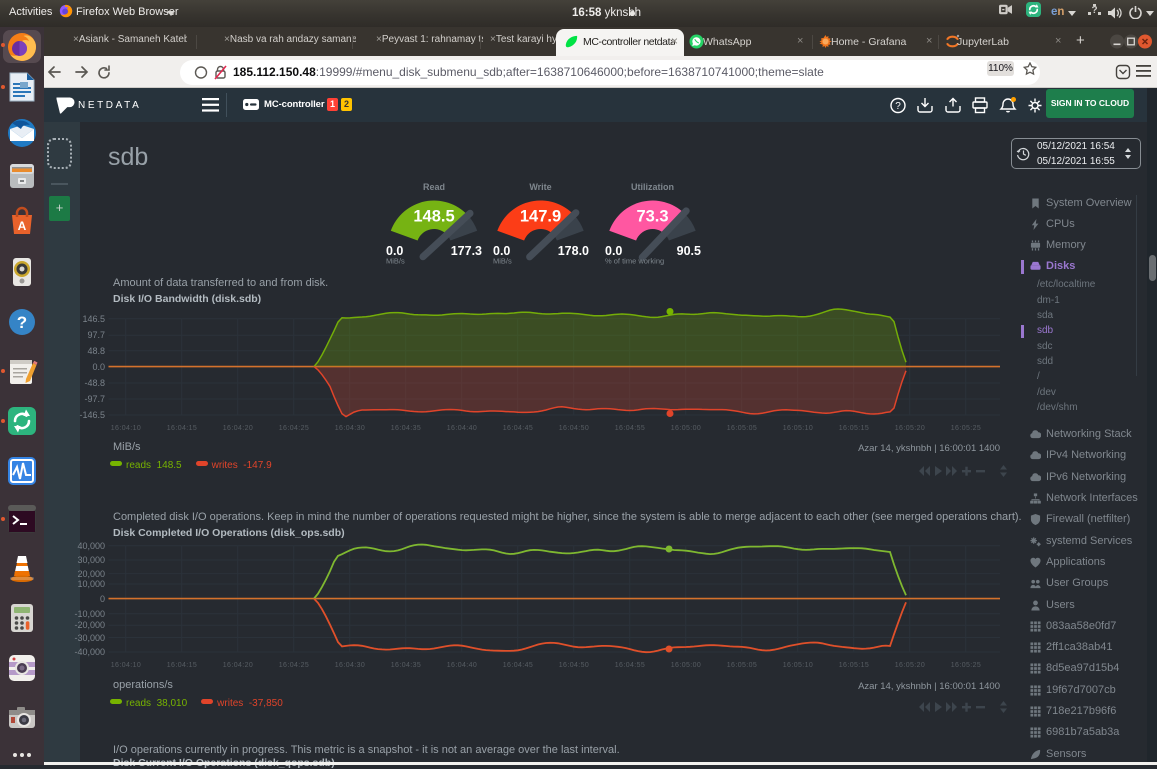 The width and height of the screenshot is (1157, 769). I want to click on svg-text: 178.0, so click(573, 251).